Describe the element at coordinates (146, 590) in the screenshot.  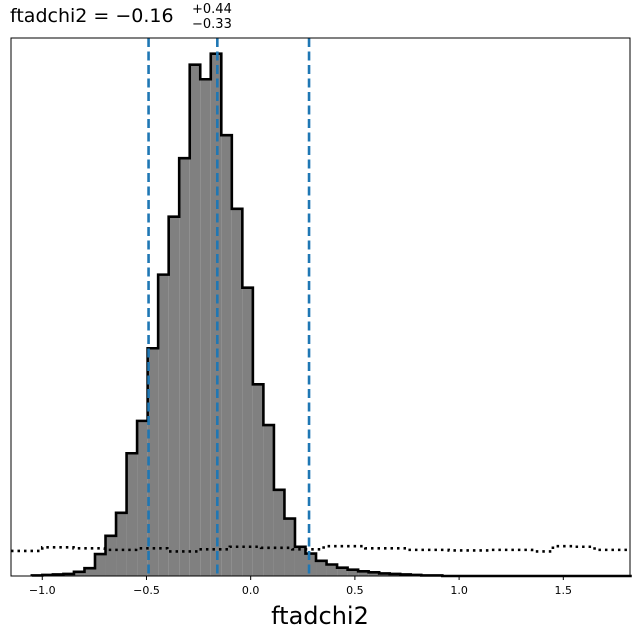
I see `x-tick-label: −0.5` at that location.